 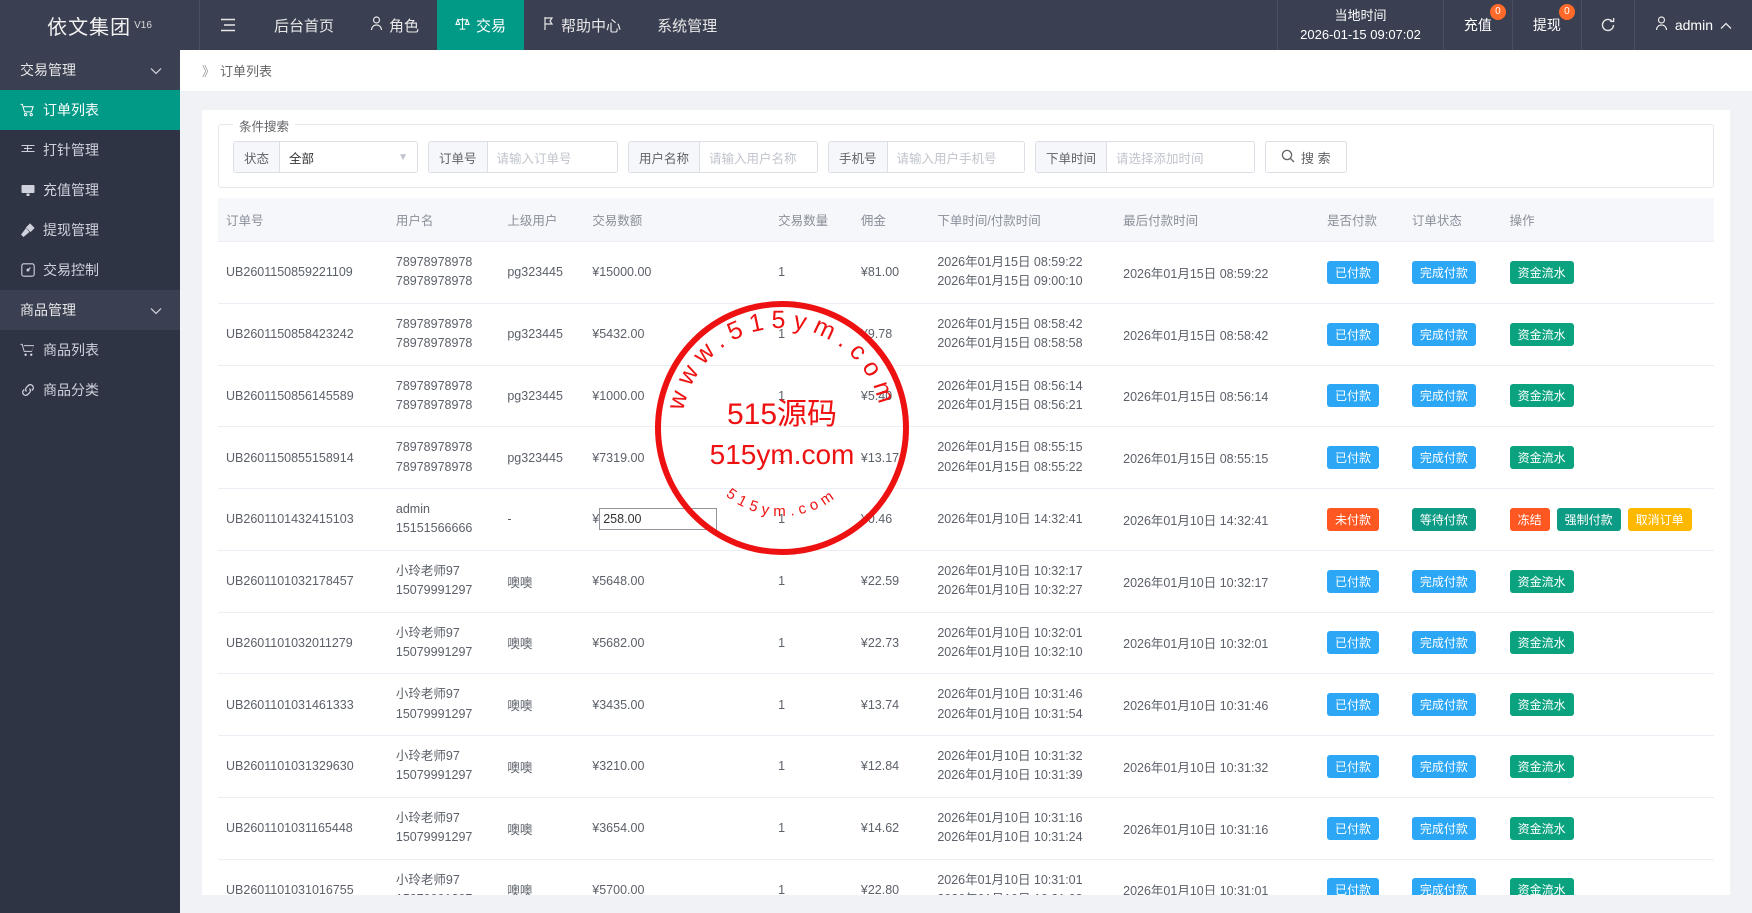 I want to click on sidebar-group-trade: 交易管理, so click(x=90, y=70).